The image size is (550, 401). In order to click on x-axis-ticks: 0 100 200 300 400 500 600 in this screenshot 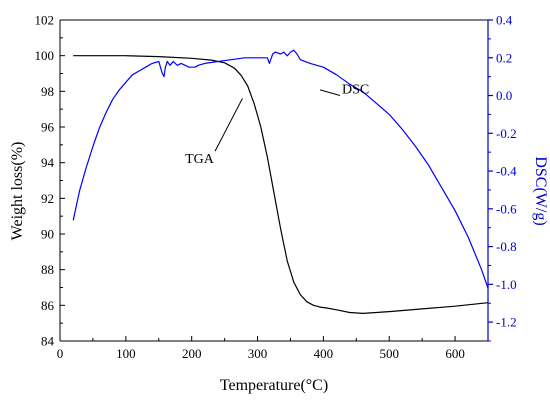, I will do `click(261, 348)`.